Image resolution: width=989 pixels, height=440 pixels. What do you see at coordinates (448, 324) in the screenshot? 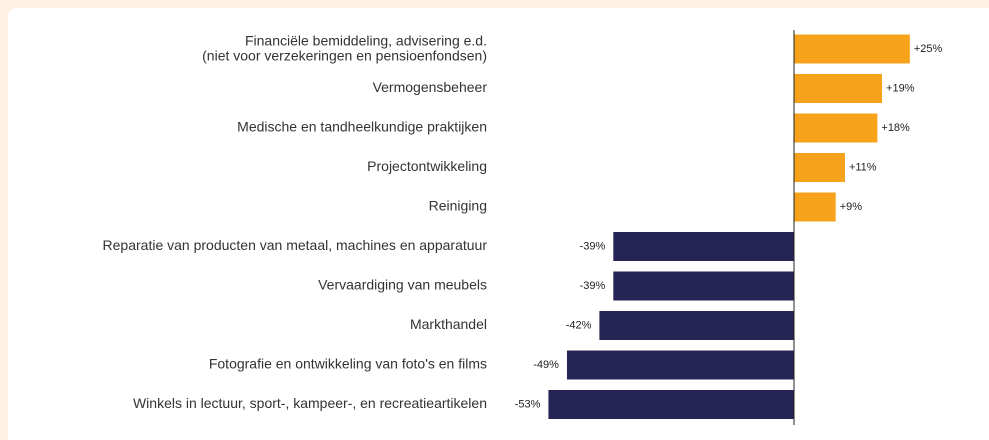
I see `category-label: Markthandel` at bounding box center [448, 324].